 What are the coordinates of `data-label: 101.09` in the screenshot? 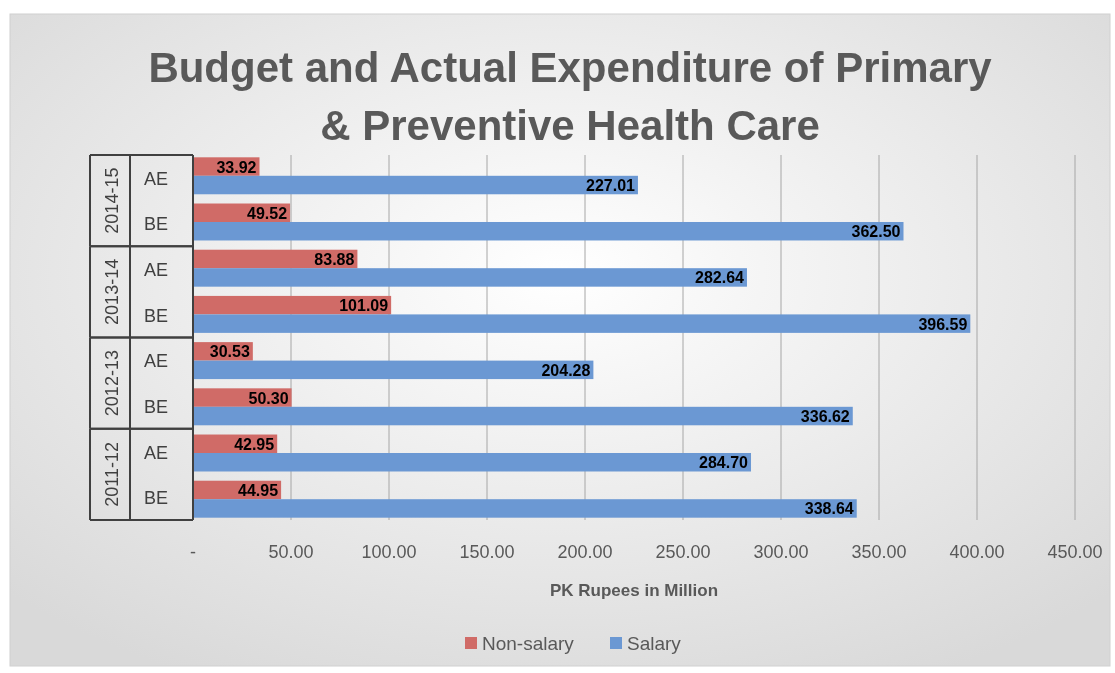 It's located at (364, 306).